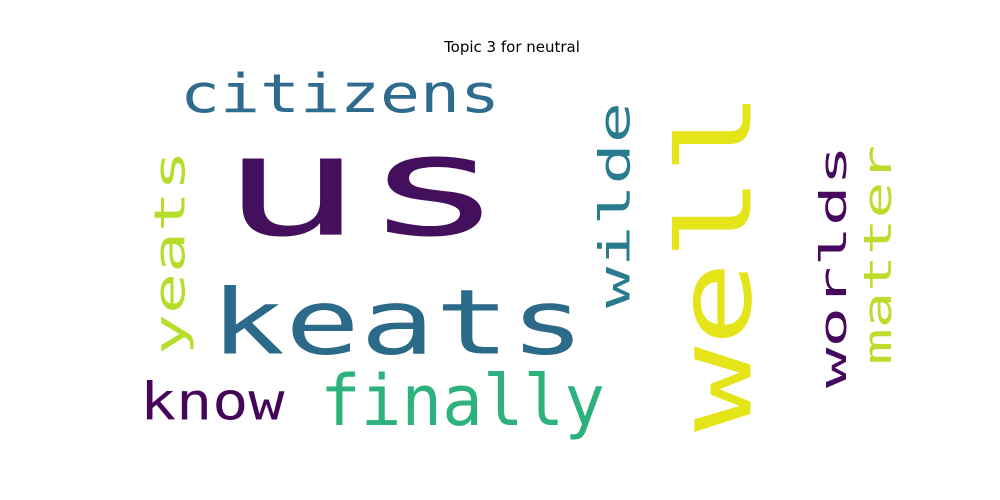 The image size is (1000, 500). Describe the element at coordinates (462, 401) in the screenshot. I see `word-finally: finally` at that location.